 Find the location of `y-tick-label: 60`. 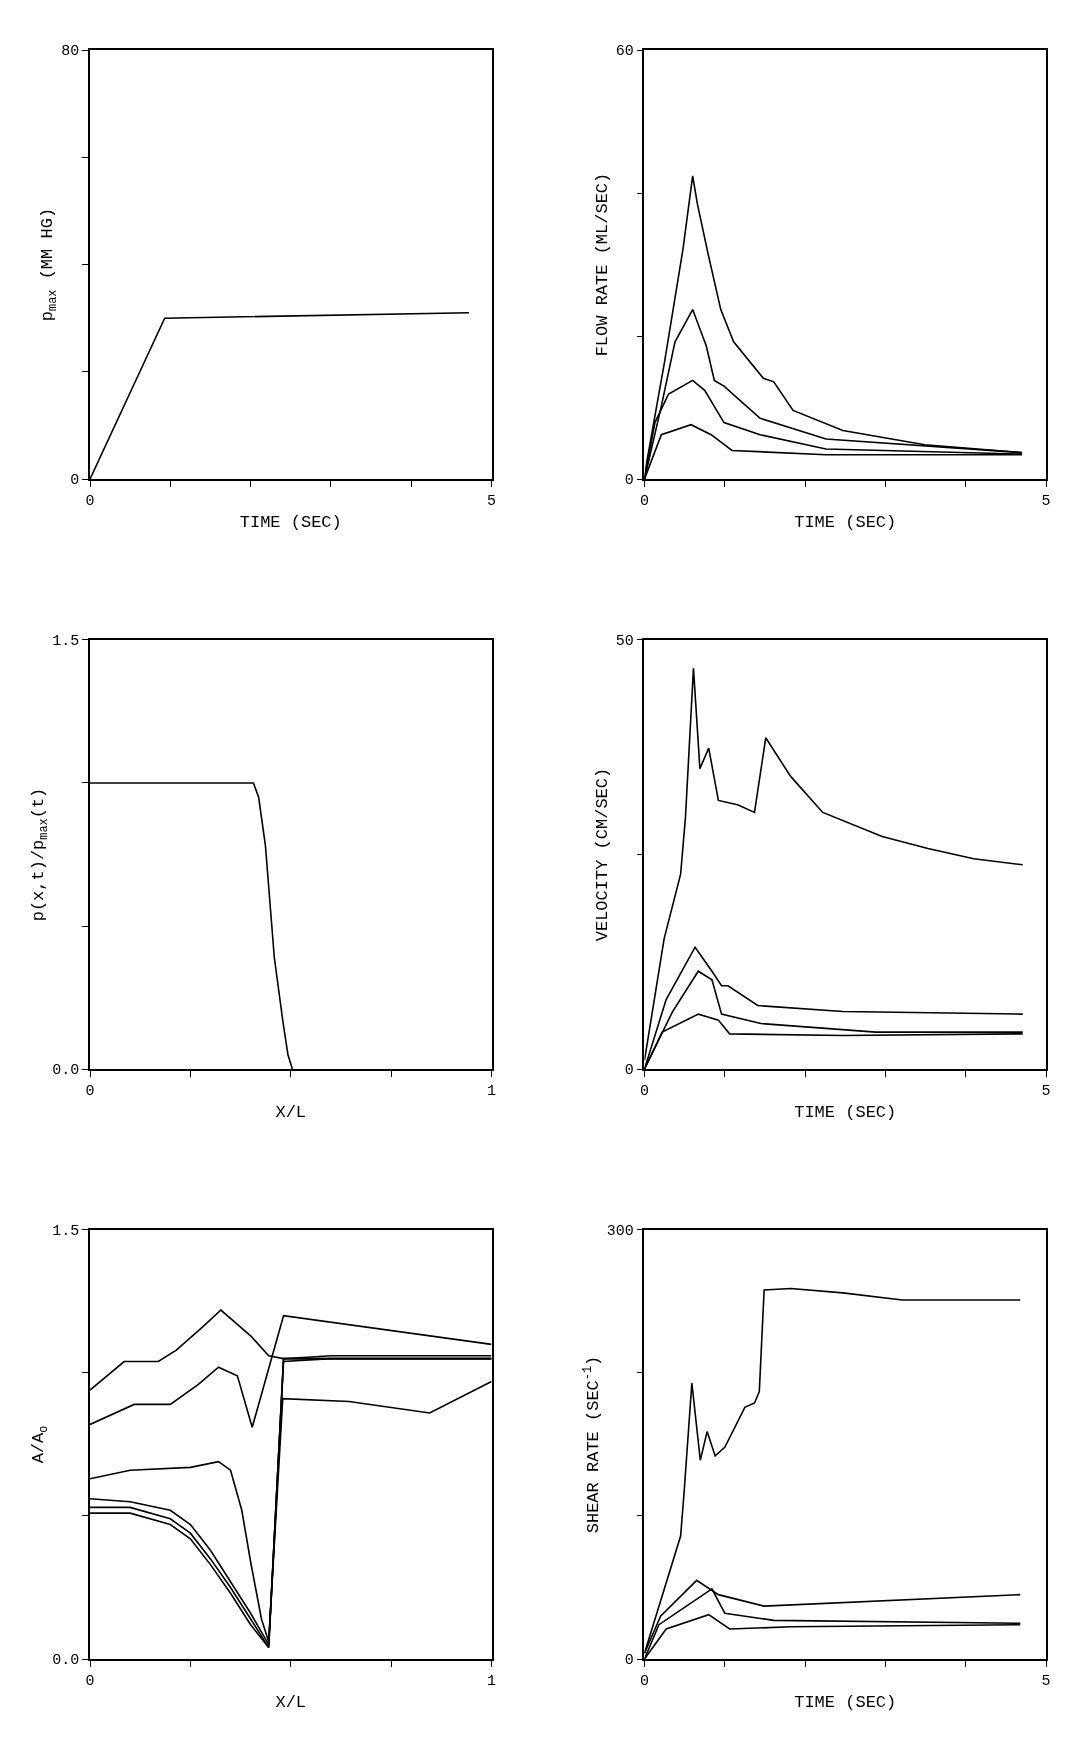

y-tick-label: 60 is located at coordinates (624, 52).